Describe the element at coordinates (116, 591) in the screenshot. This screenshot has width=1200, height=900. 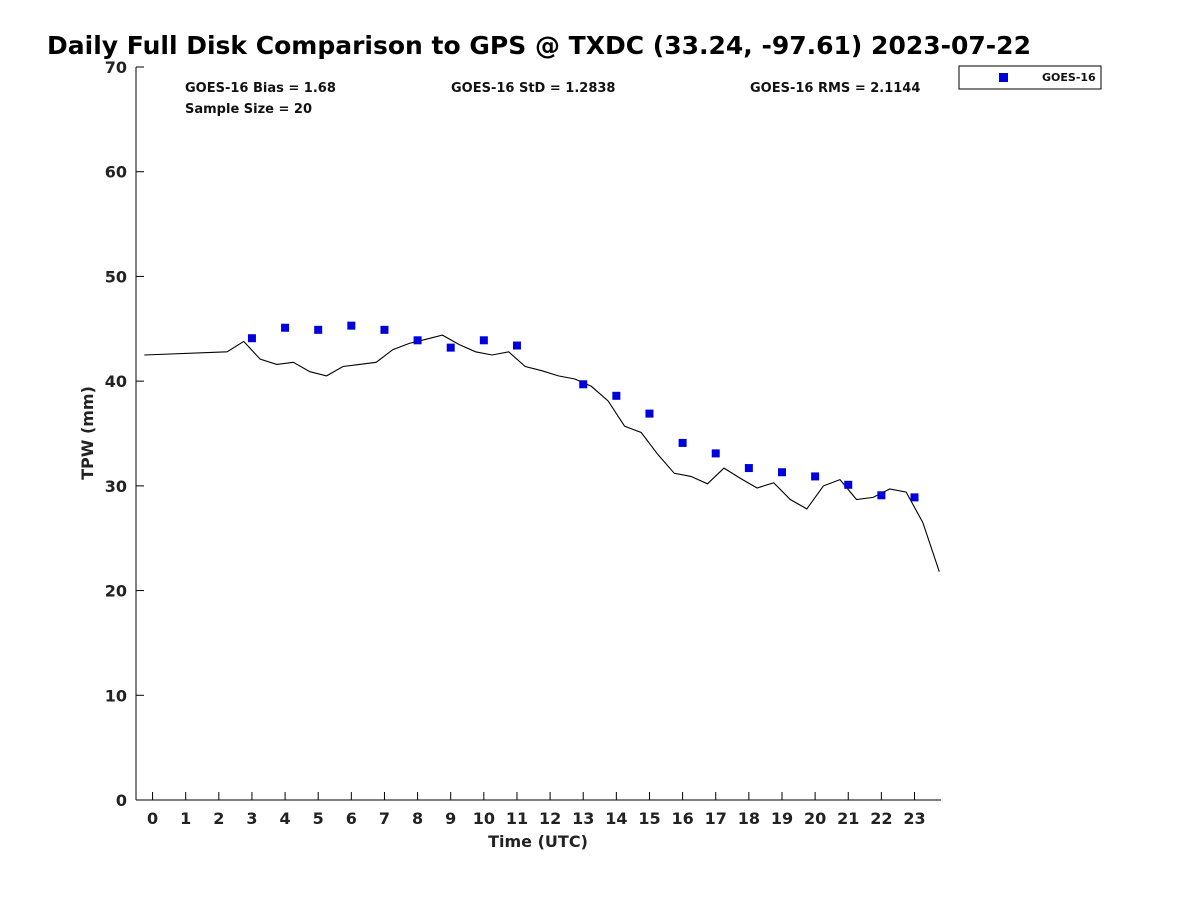
I see `y-tick-label: 20` at that location.